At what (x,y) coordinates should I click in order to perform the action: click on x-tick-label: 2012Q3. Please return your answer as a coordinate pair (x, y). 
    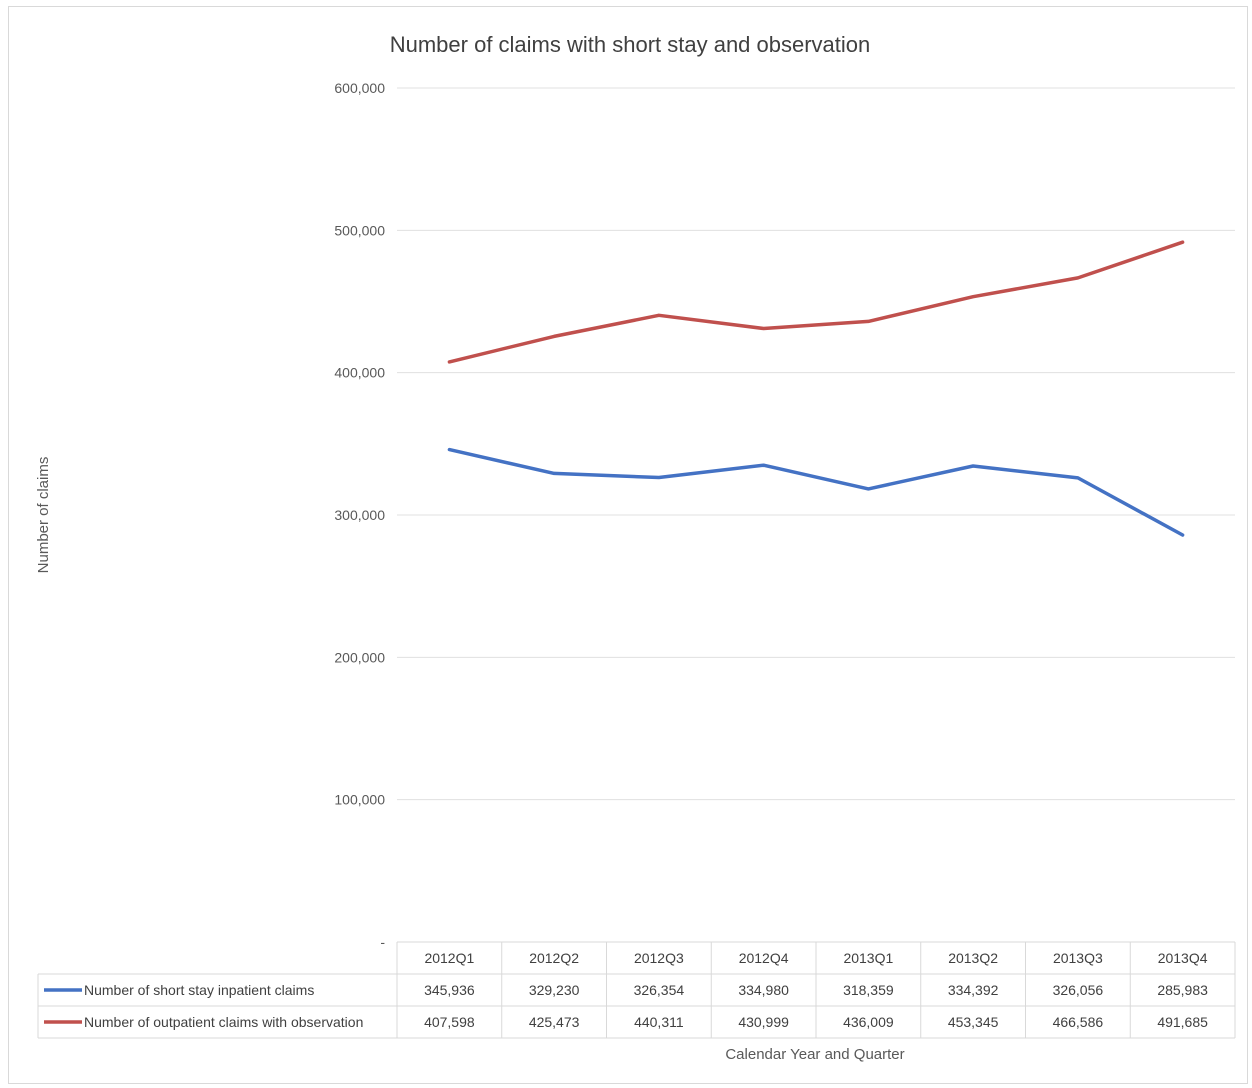
    Looking at the image, I should click on (659, 958).